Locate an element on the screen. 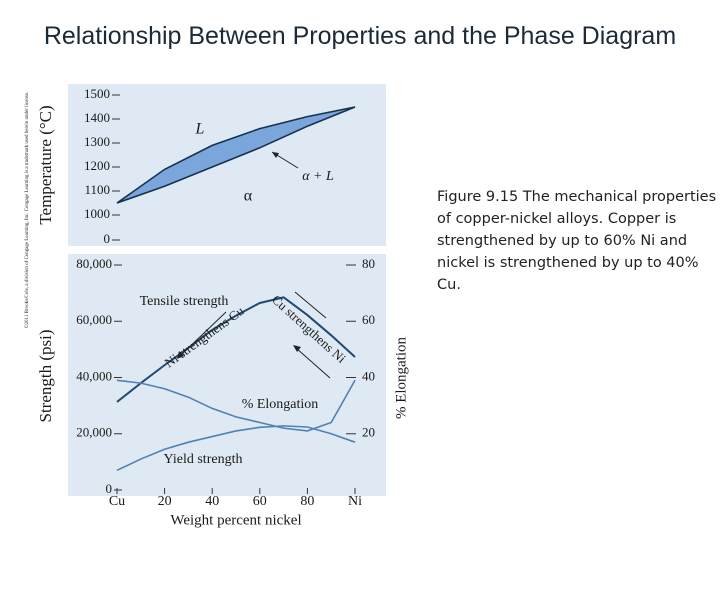 This screenshot has width=720, height=600. y-tick-label: 1200 is located at coordinates (97, 165).